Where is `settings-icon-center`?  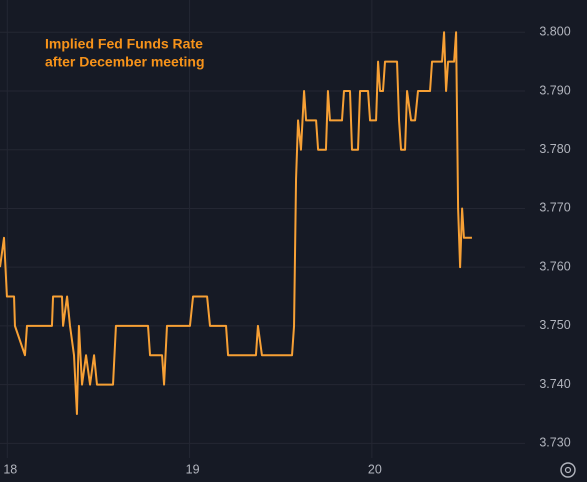
settings-icon-center is located at coordinates (568, 470).